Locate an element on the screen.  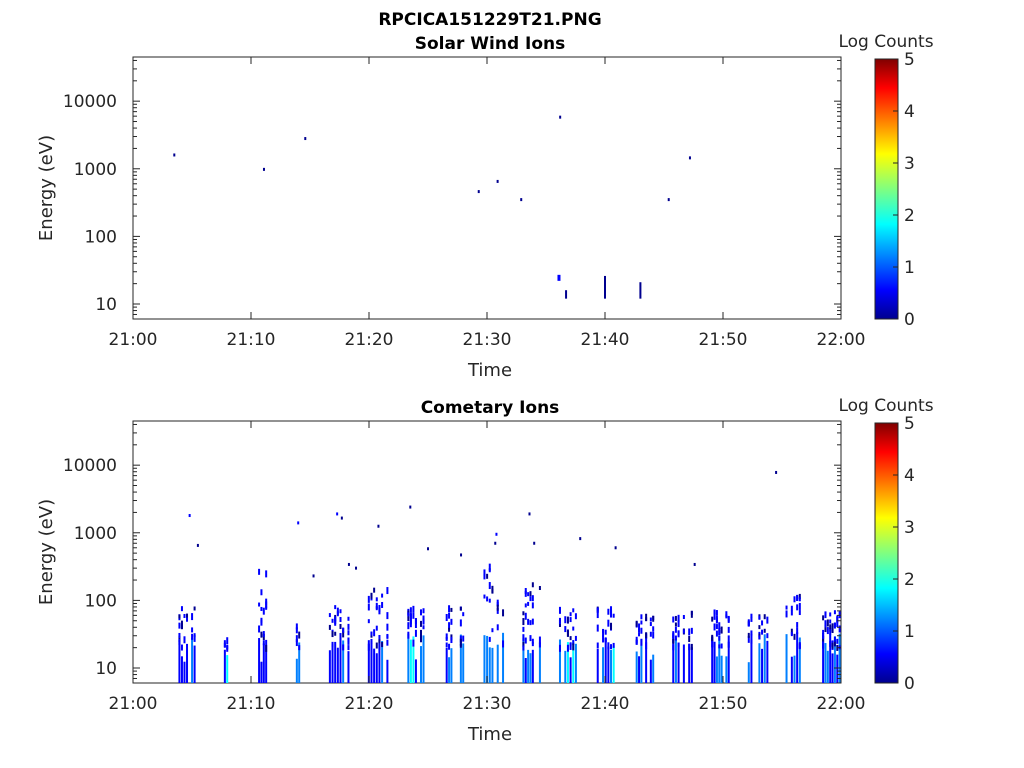
colorbar-label: Log Counts is located at coordinates (885, 406).